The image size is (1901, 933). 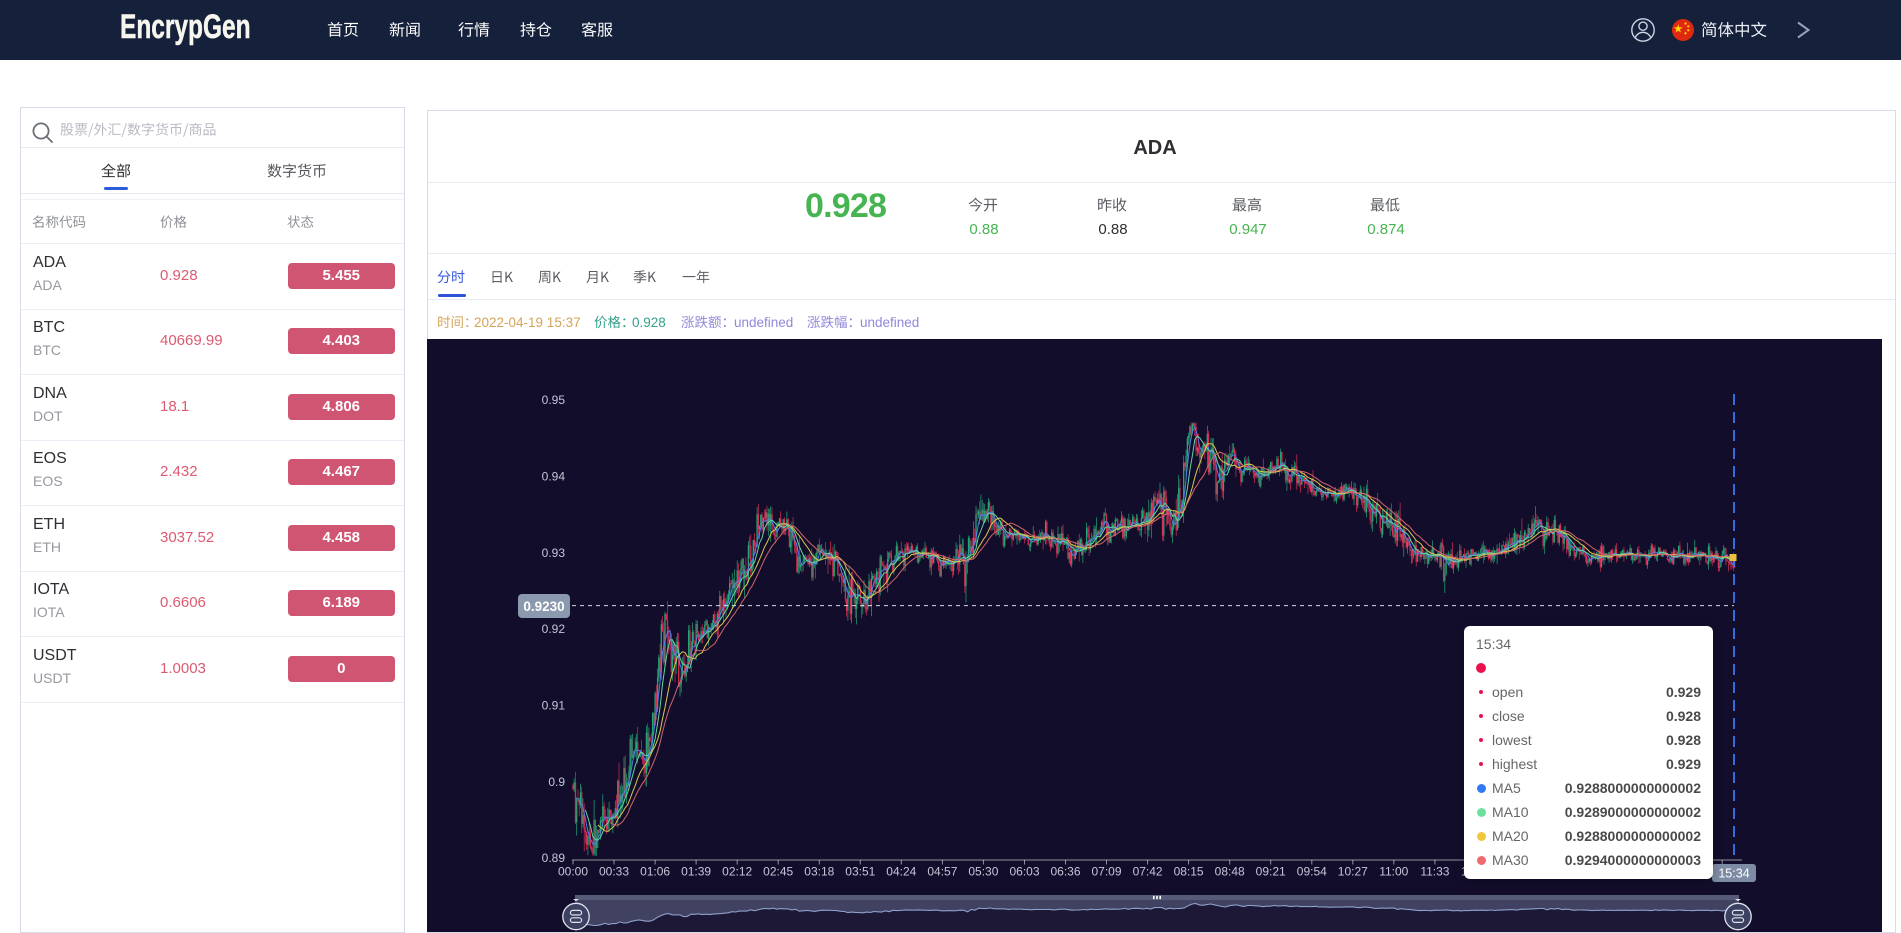 I want to click on svg-text: 0.89, so click(x=554, y=858).